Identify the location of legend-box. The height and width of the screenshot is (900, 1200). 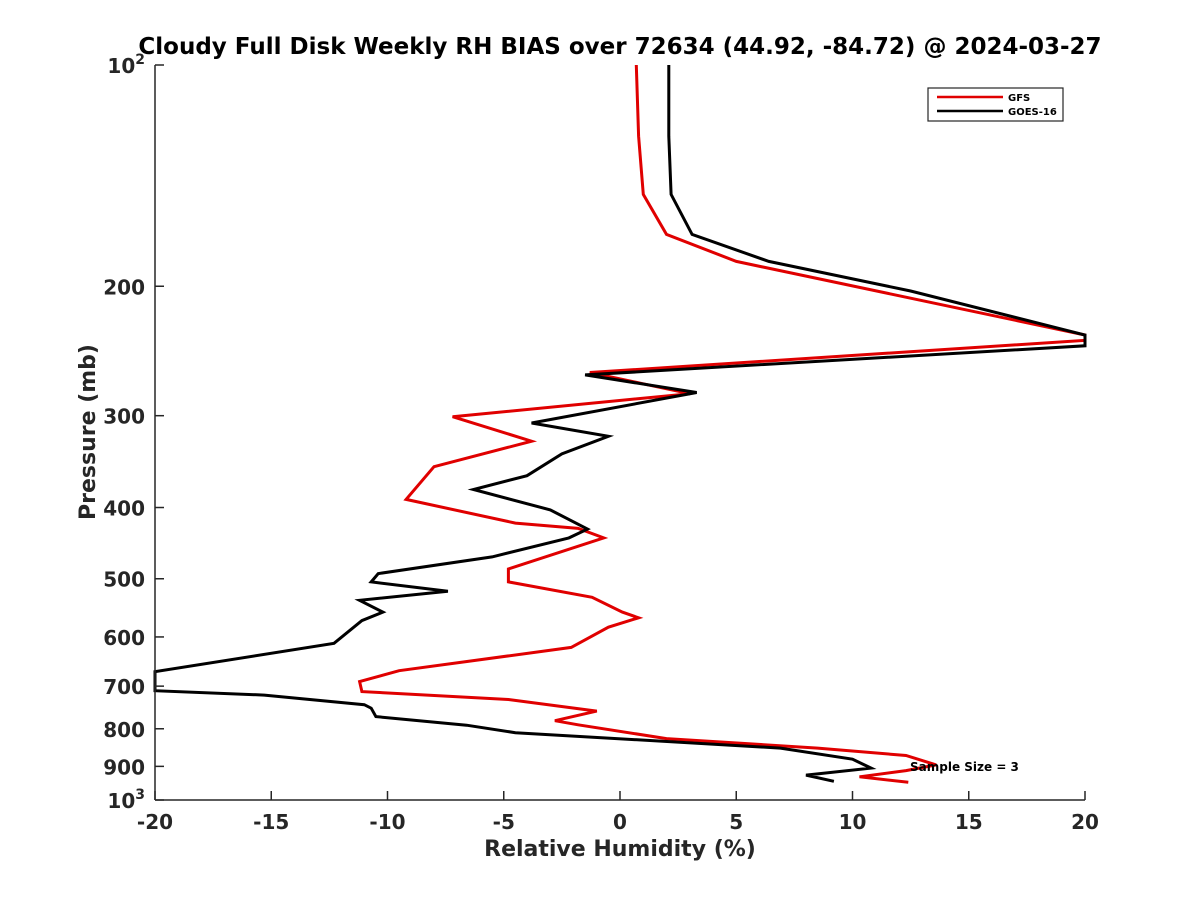
(995, 104).